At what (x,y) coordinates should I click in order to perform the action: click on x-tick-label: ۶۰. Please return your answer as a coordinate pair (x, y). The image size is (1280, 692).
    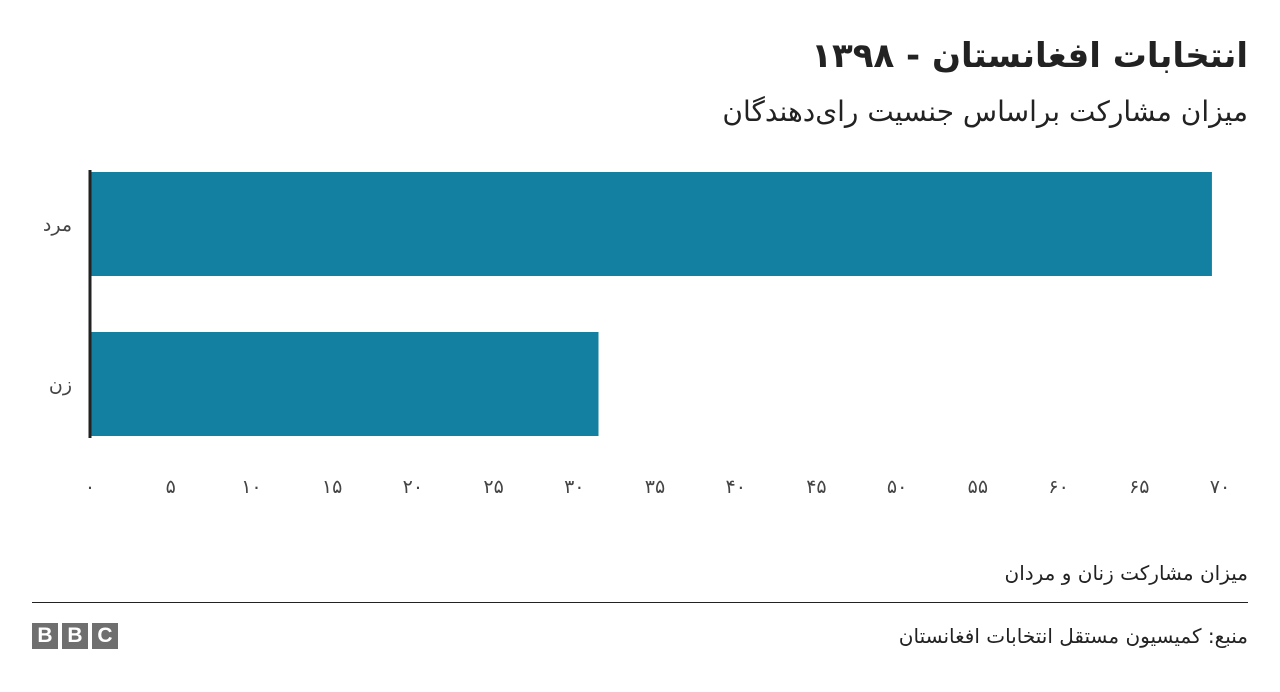
    Looking at the image, I should click on (1058, 487).